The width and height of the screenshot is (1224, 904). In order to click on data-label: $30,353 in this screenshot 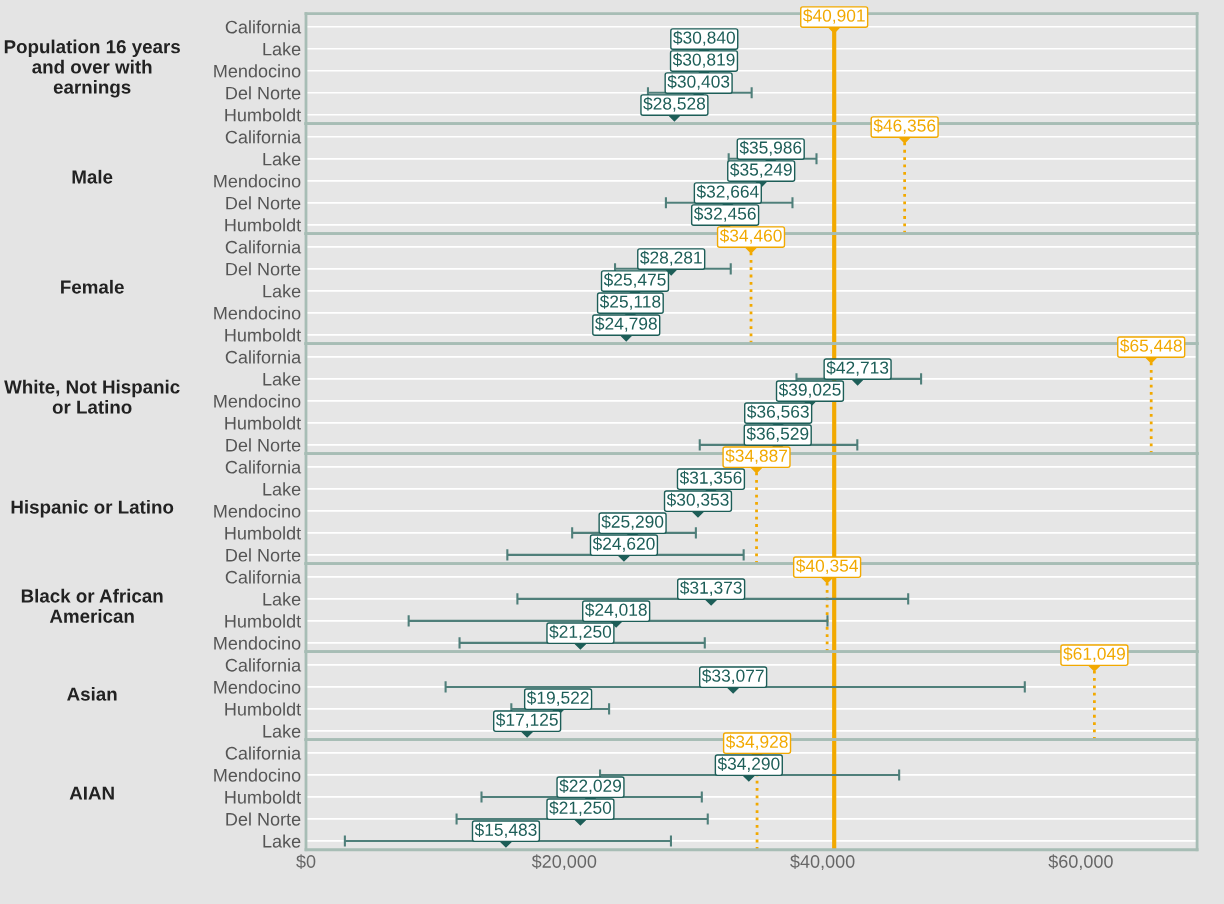, I will do `click(697, 500)`.